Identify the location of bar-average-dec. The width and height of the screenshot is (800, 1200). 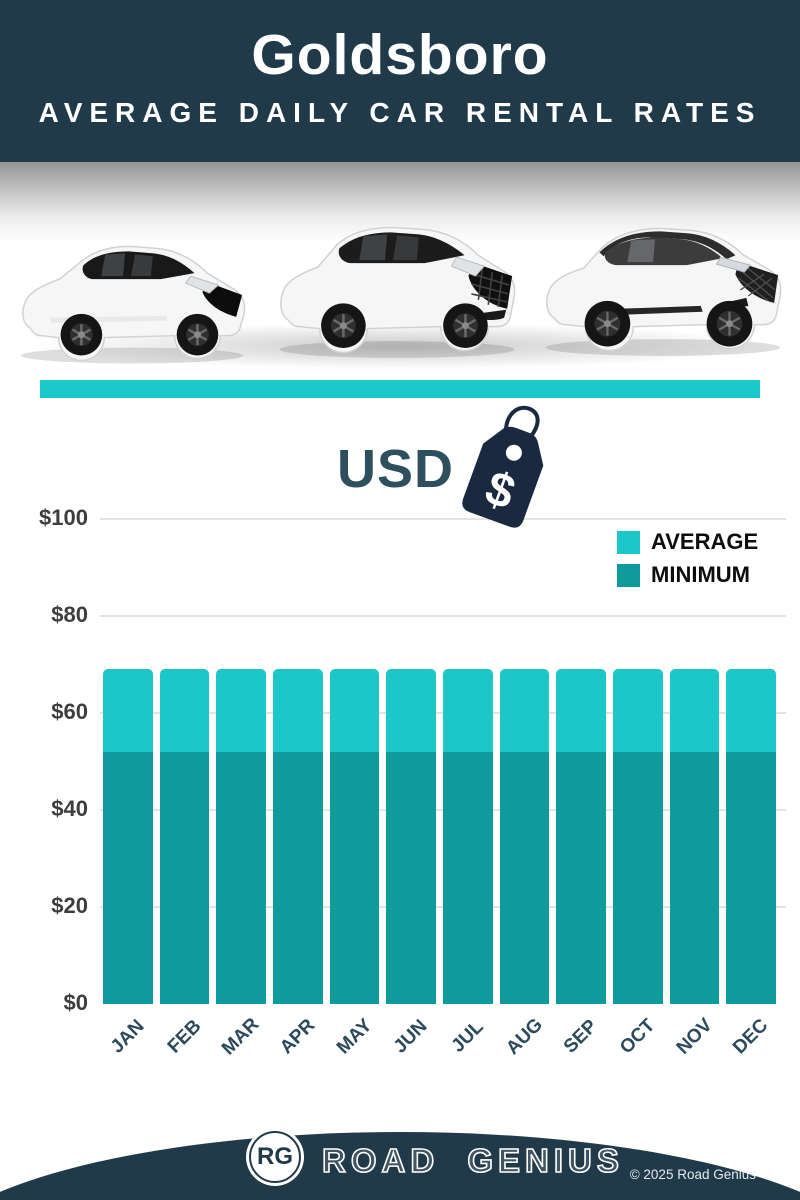
(751, 836).